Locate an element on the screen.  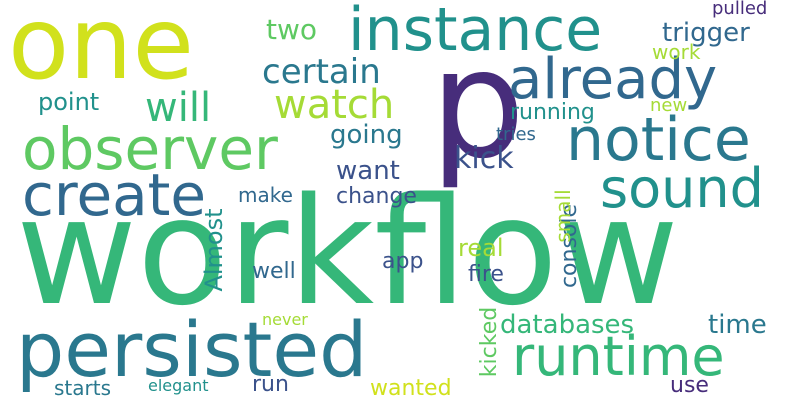
word-trigger: trigger is located at coordinates (706, 33).